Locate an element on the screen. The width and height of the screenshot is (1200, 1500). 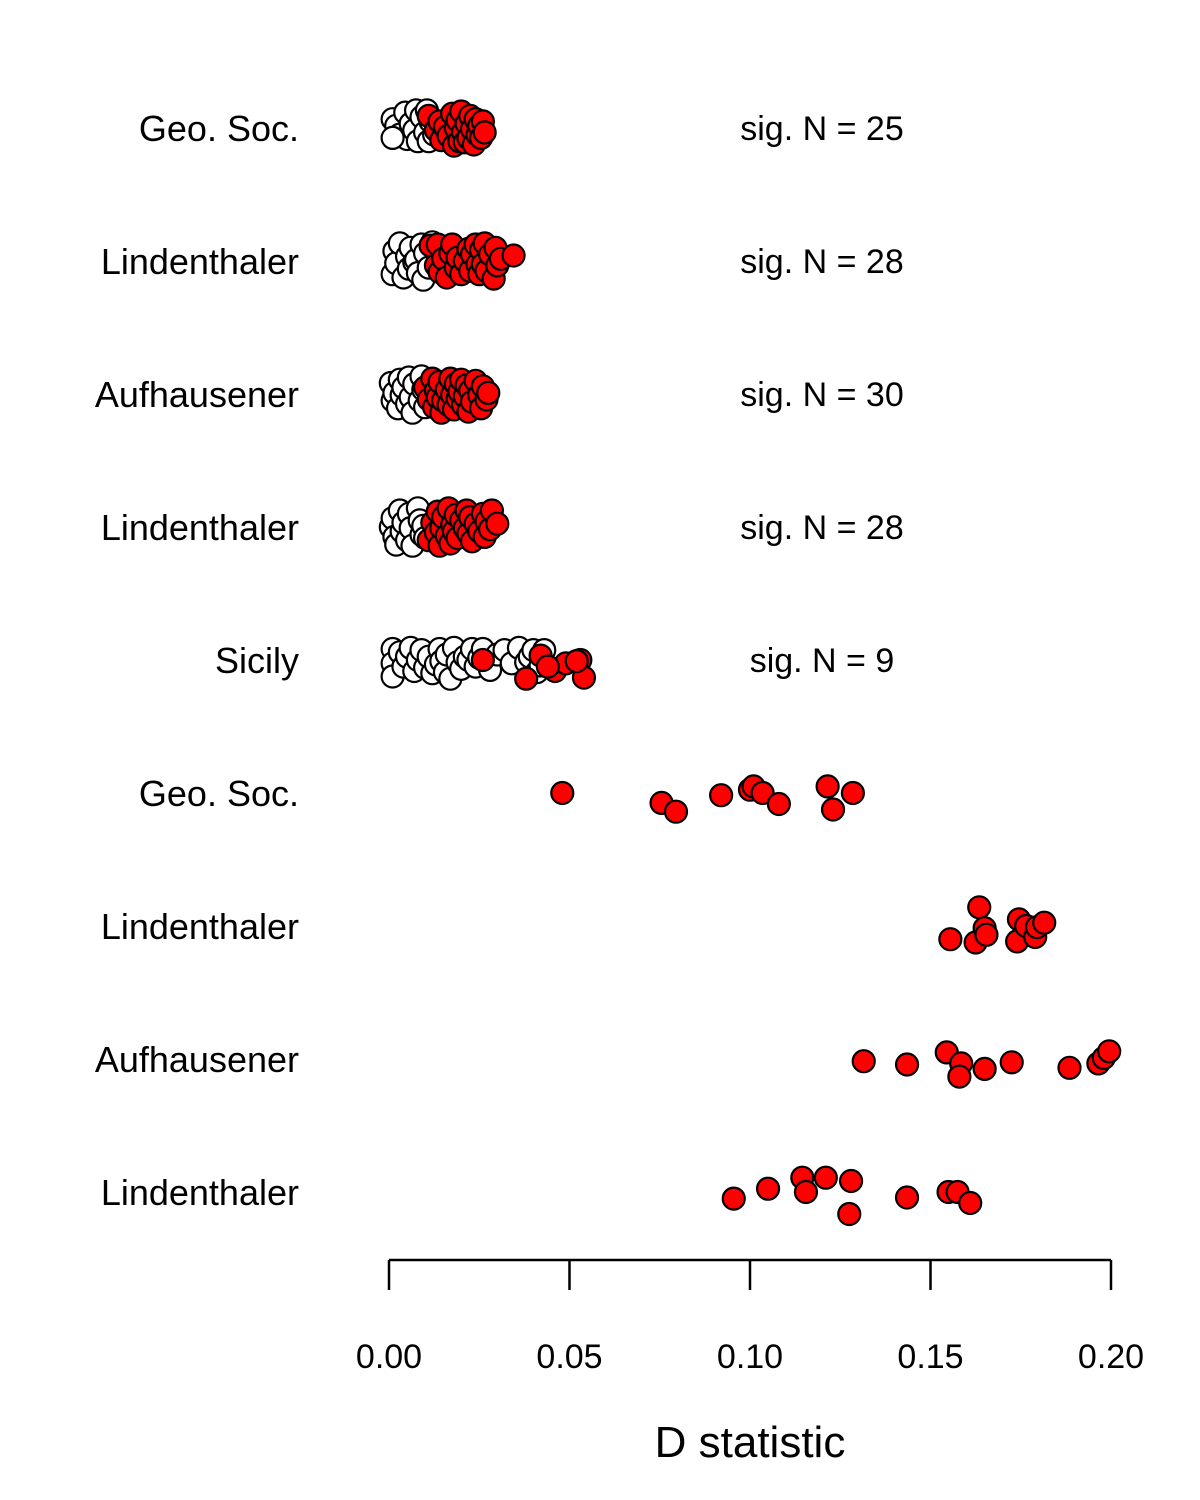
x-tick-label: 0.15 is located at coordinates (930, 1357).